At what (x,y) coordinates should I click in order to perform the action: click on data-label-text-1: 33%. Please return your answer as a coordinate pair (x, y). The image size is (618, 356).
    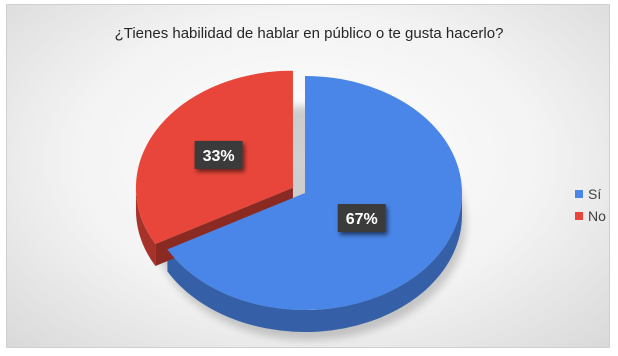
    Looking at the image, I should click on (219, 156).